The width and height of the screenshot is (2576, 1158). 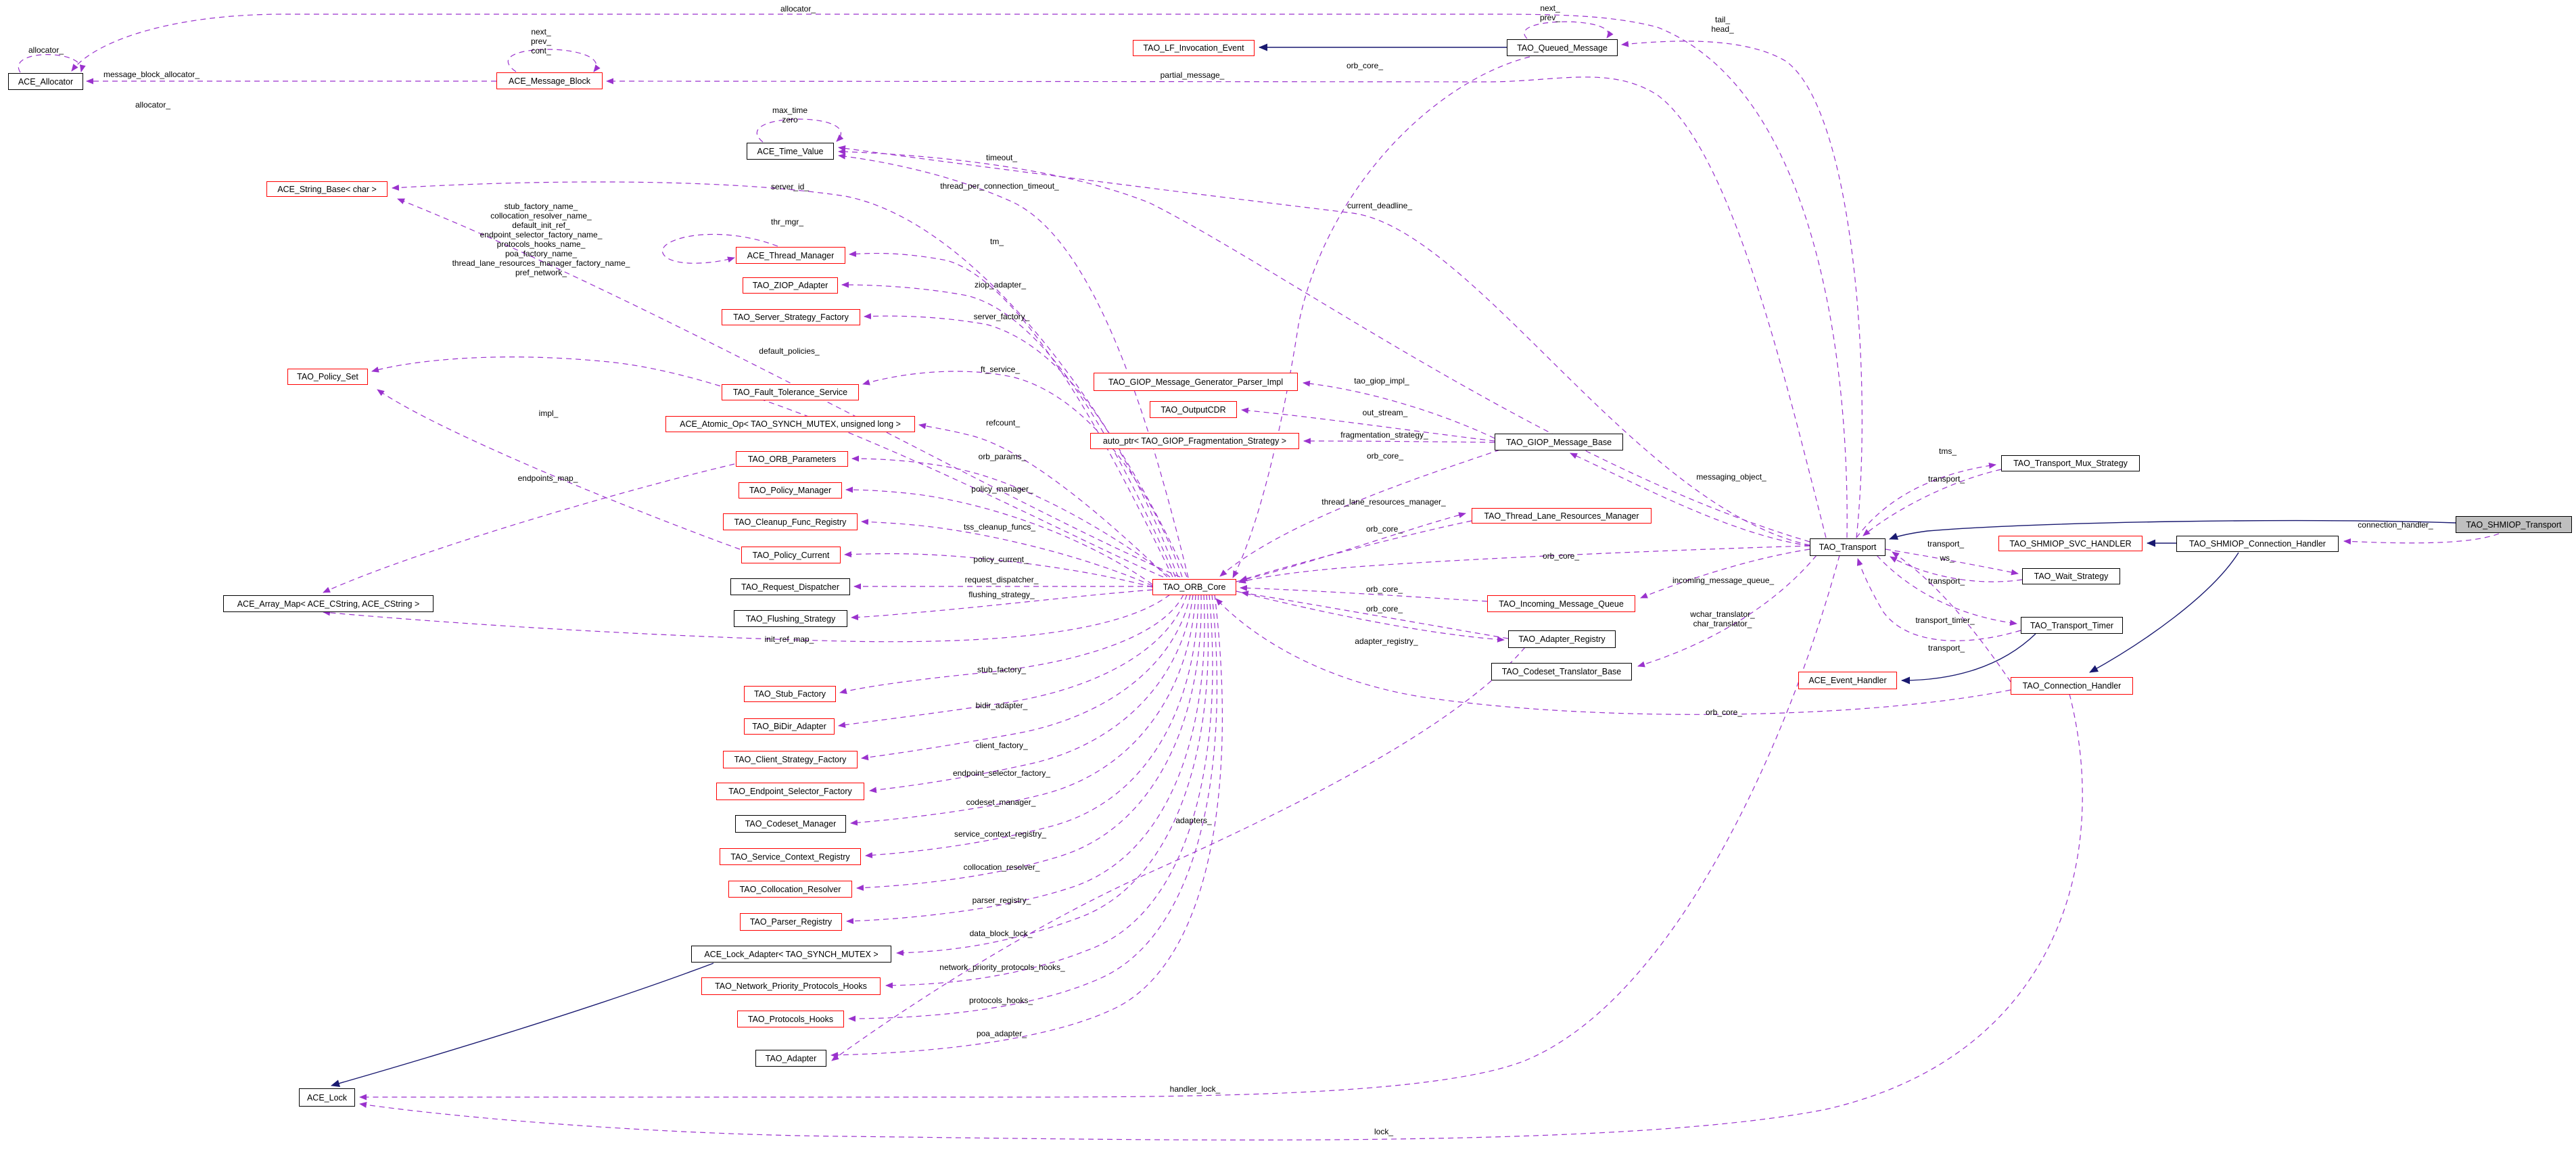 I want to click on node-ace-lock: ACE_Lock, so click(x=327, y=1097).